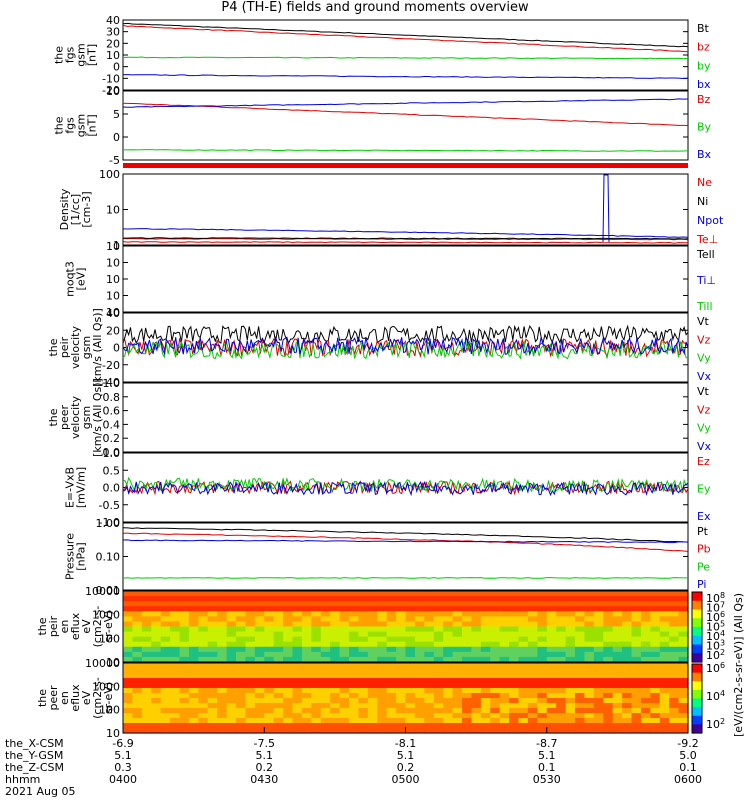 This screenshot has height=800, width=750. What do you see at coordinates (92, 55) in the screenshot?
I see `ylabel-line: [nT]` at bounding box center [92, 55].